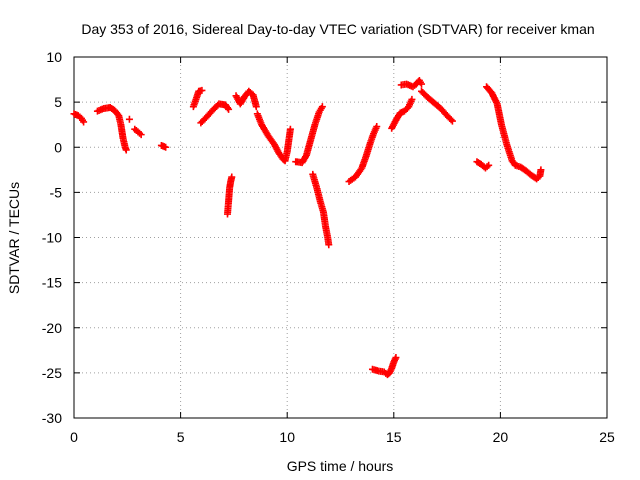 The height and width of the screenshot is (480, 640). What do you see at coordinates (58, 147) in the screenshot?
I see `y-tick-label: 0` at bounding box center [58, 147].